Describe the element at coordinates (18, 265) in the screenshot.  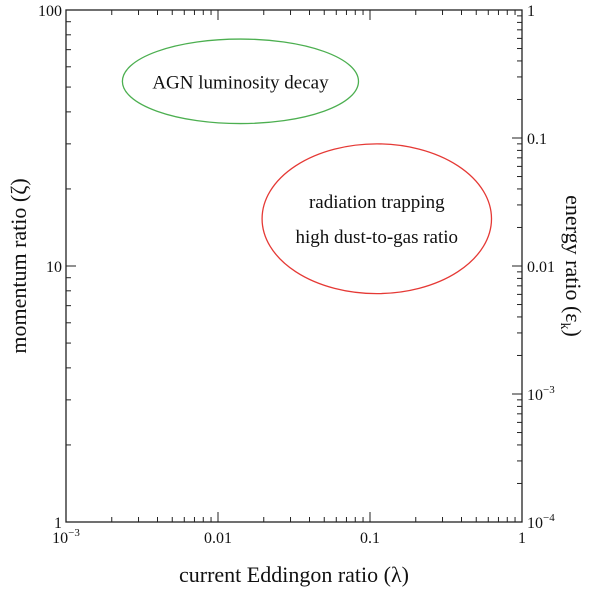
I see `y-axis-title: momentum ratio (ζ)` at that location.